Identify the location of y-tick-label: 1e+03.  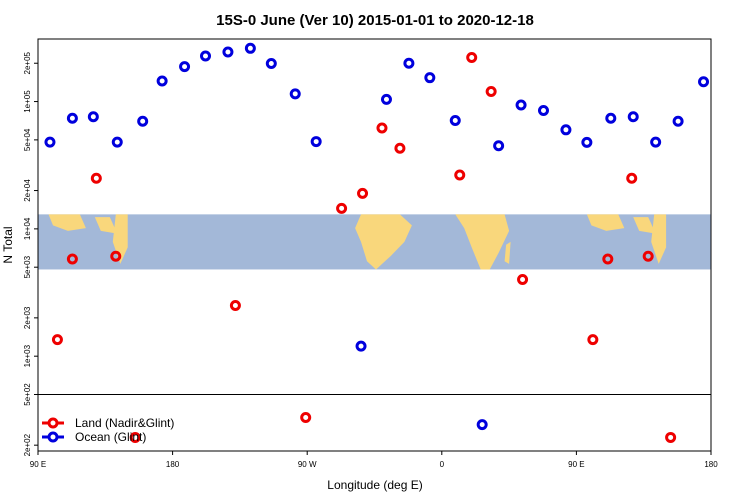
(27, 355).